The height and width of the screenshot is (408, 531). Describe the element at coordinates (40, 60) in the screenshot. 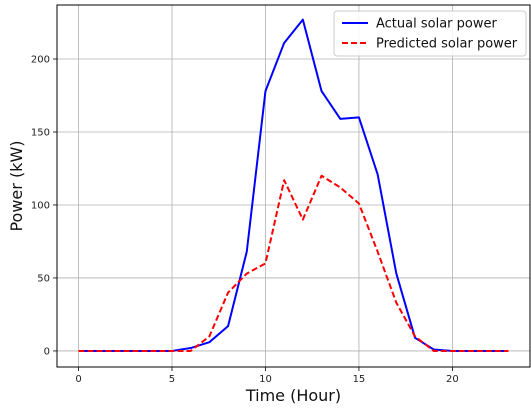

I see `y-tick-label: 200` at that location.